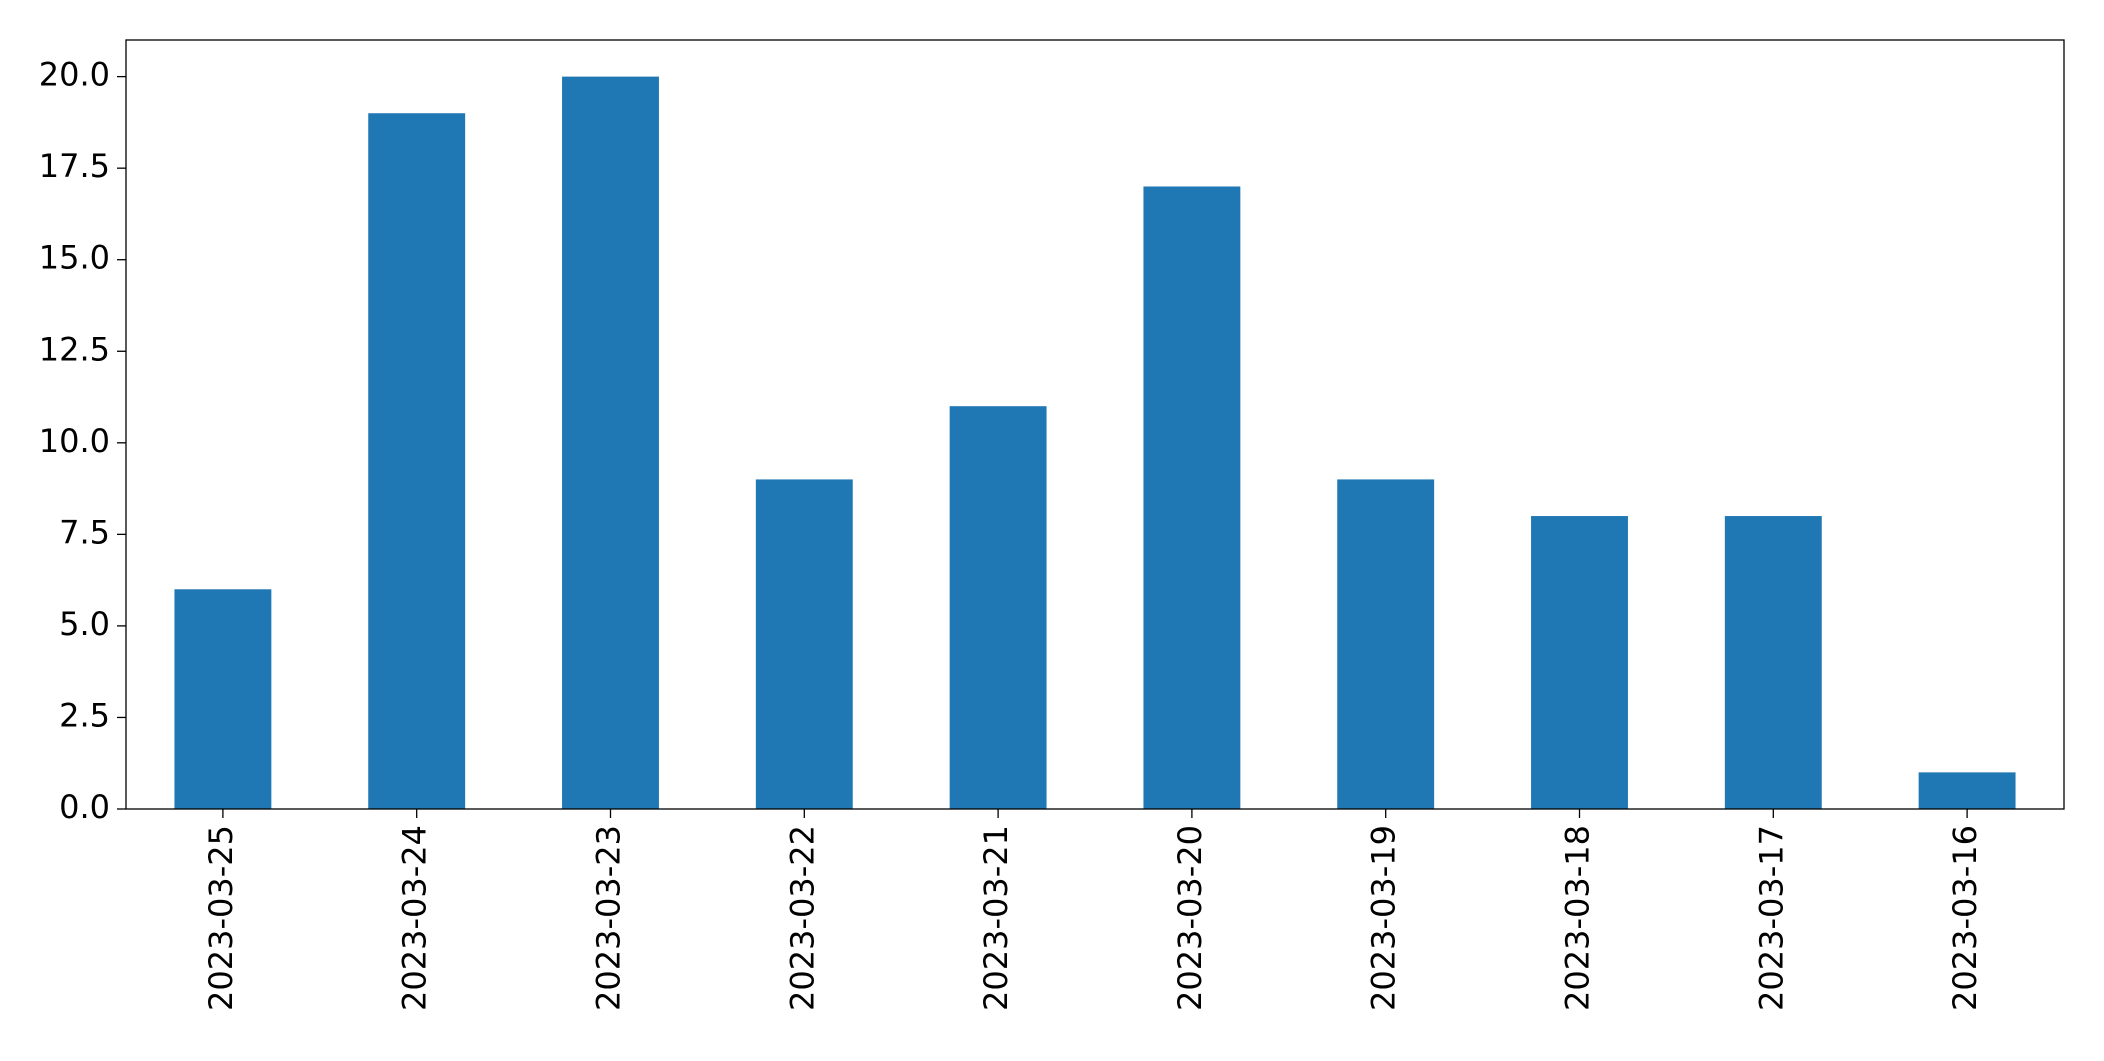 The width and height of the screenshot is (2104, 1061). Describe the element at coordinates (74, 166) in the screenshot. I see `y-tick-label: 17.5` at that location.